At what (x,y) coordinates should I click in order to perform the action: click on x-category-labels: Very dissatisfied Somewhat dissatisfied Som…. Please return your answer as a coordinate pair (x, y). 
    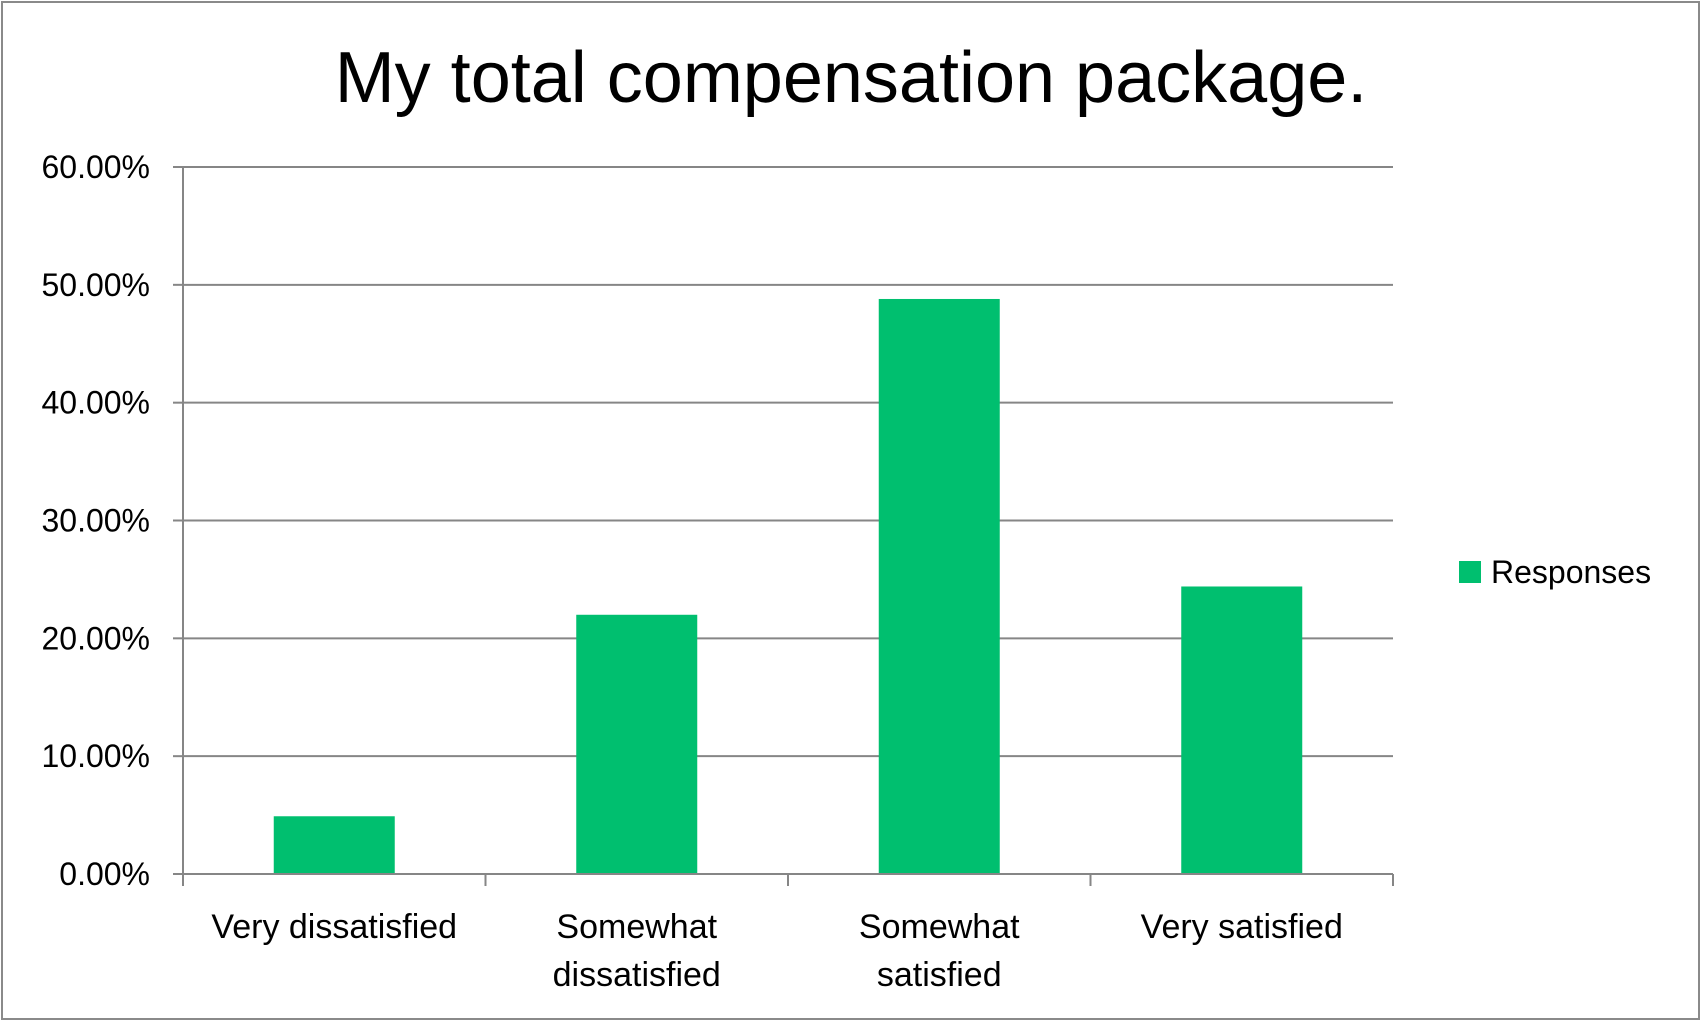
    Looking at the image, I should click on (776, 951).